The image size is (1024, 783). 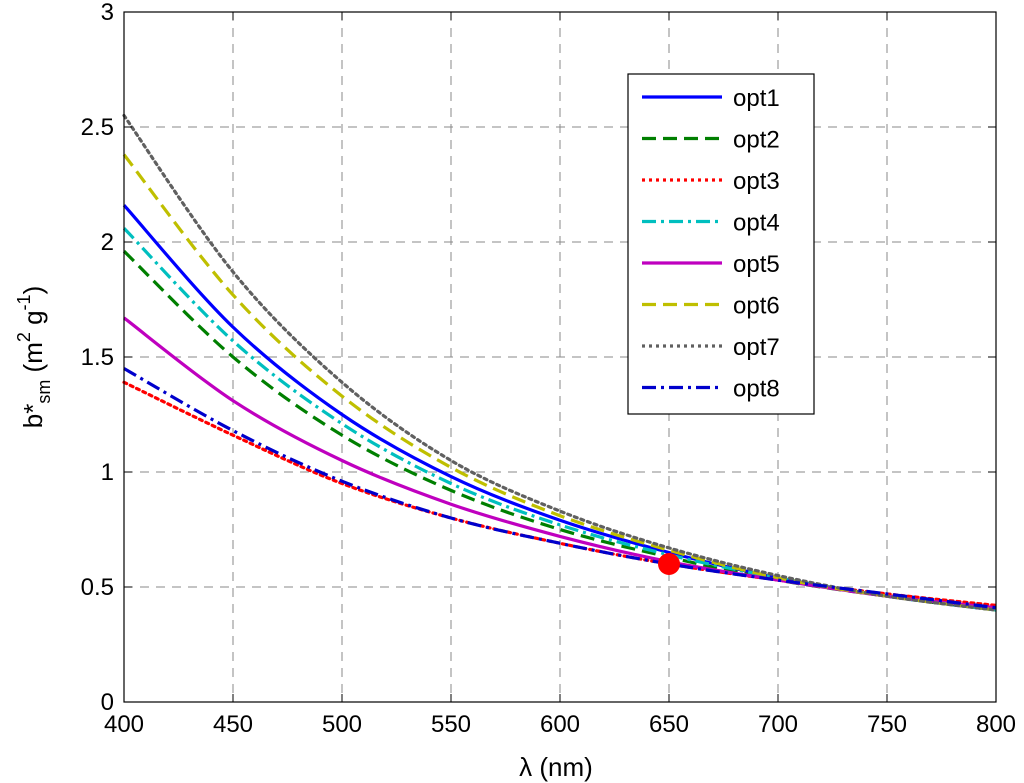 What do you see at coordinates (107, 702) in the screenshot?
I see `y-tick-label: 0` at bounding box center [107, 702].